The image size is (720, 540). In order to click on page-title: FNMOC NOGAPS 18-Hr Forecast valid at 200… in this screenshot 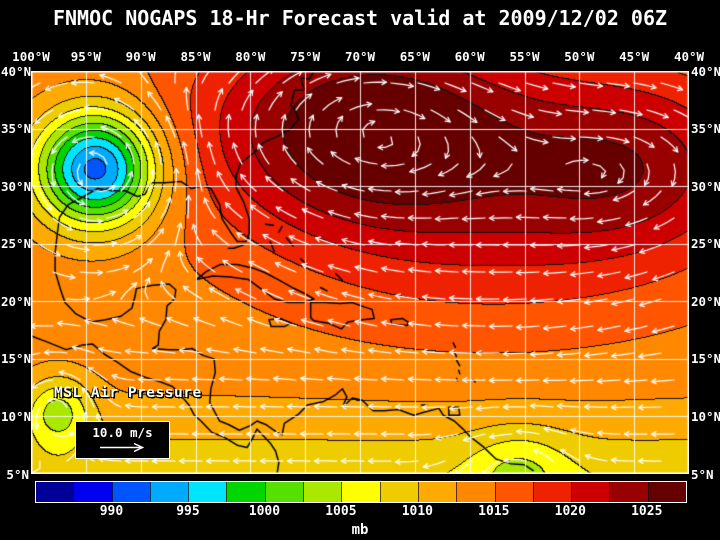, I will do `click(360, 18)`.